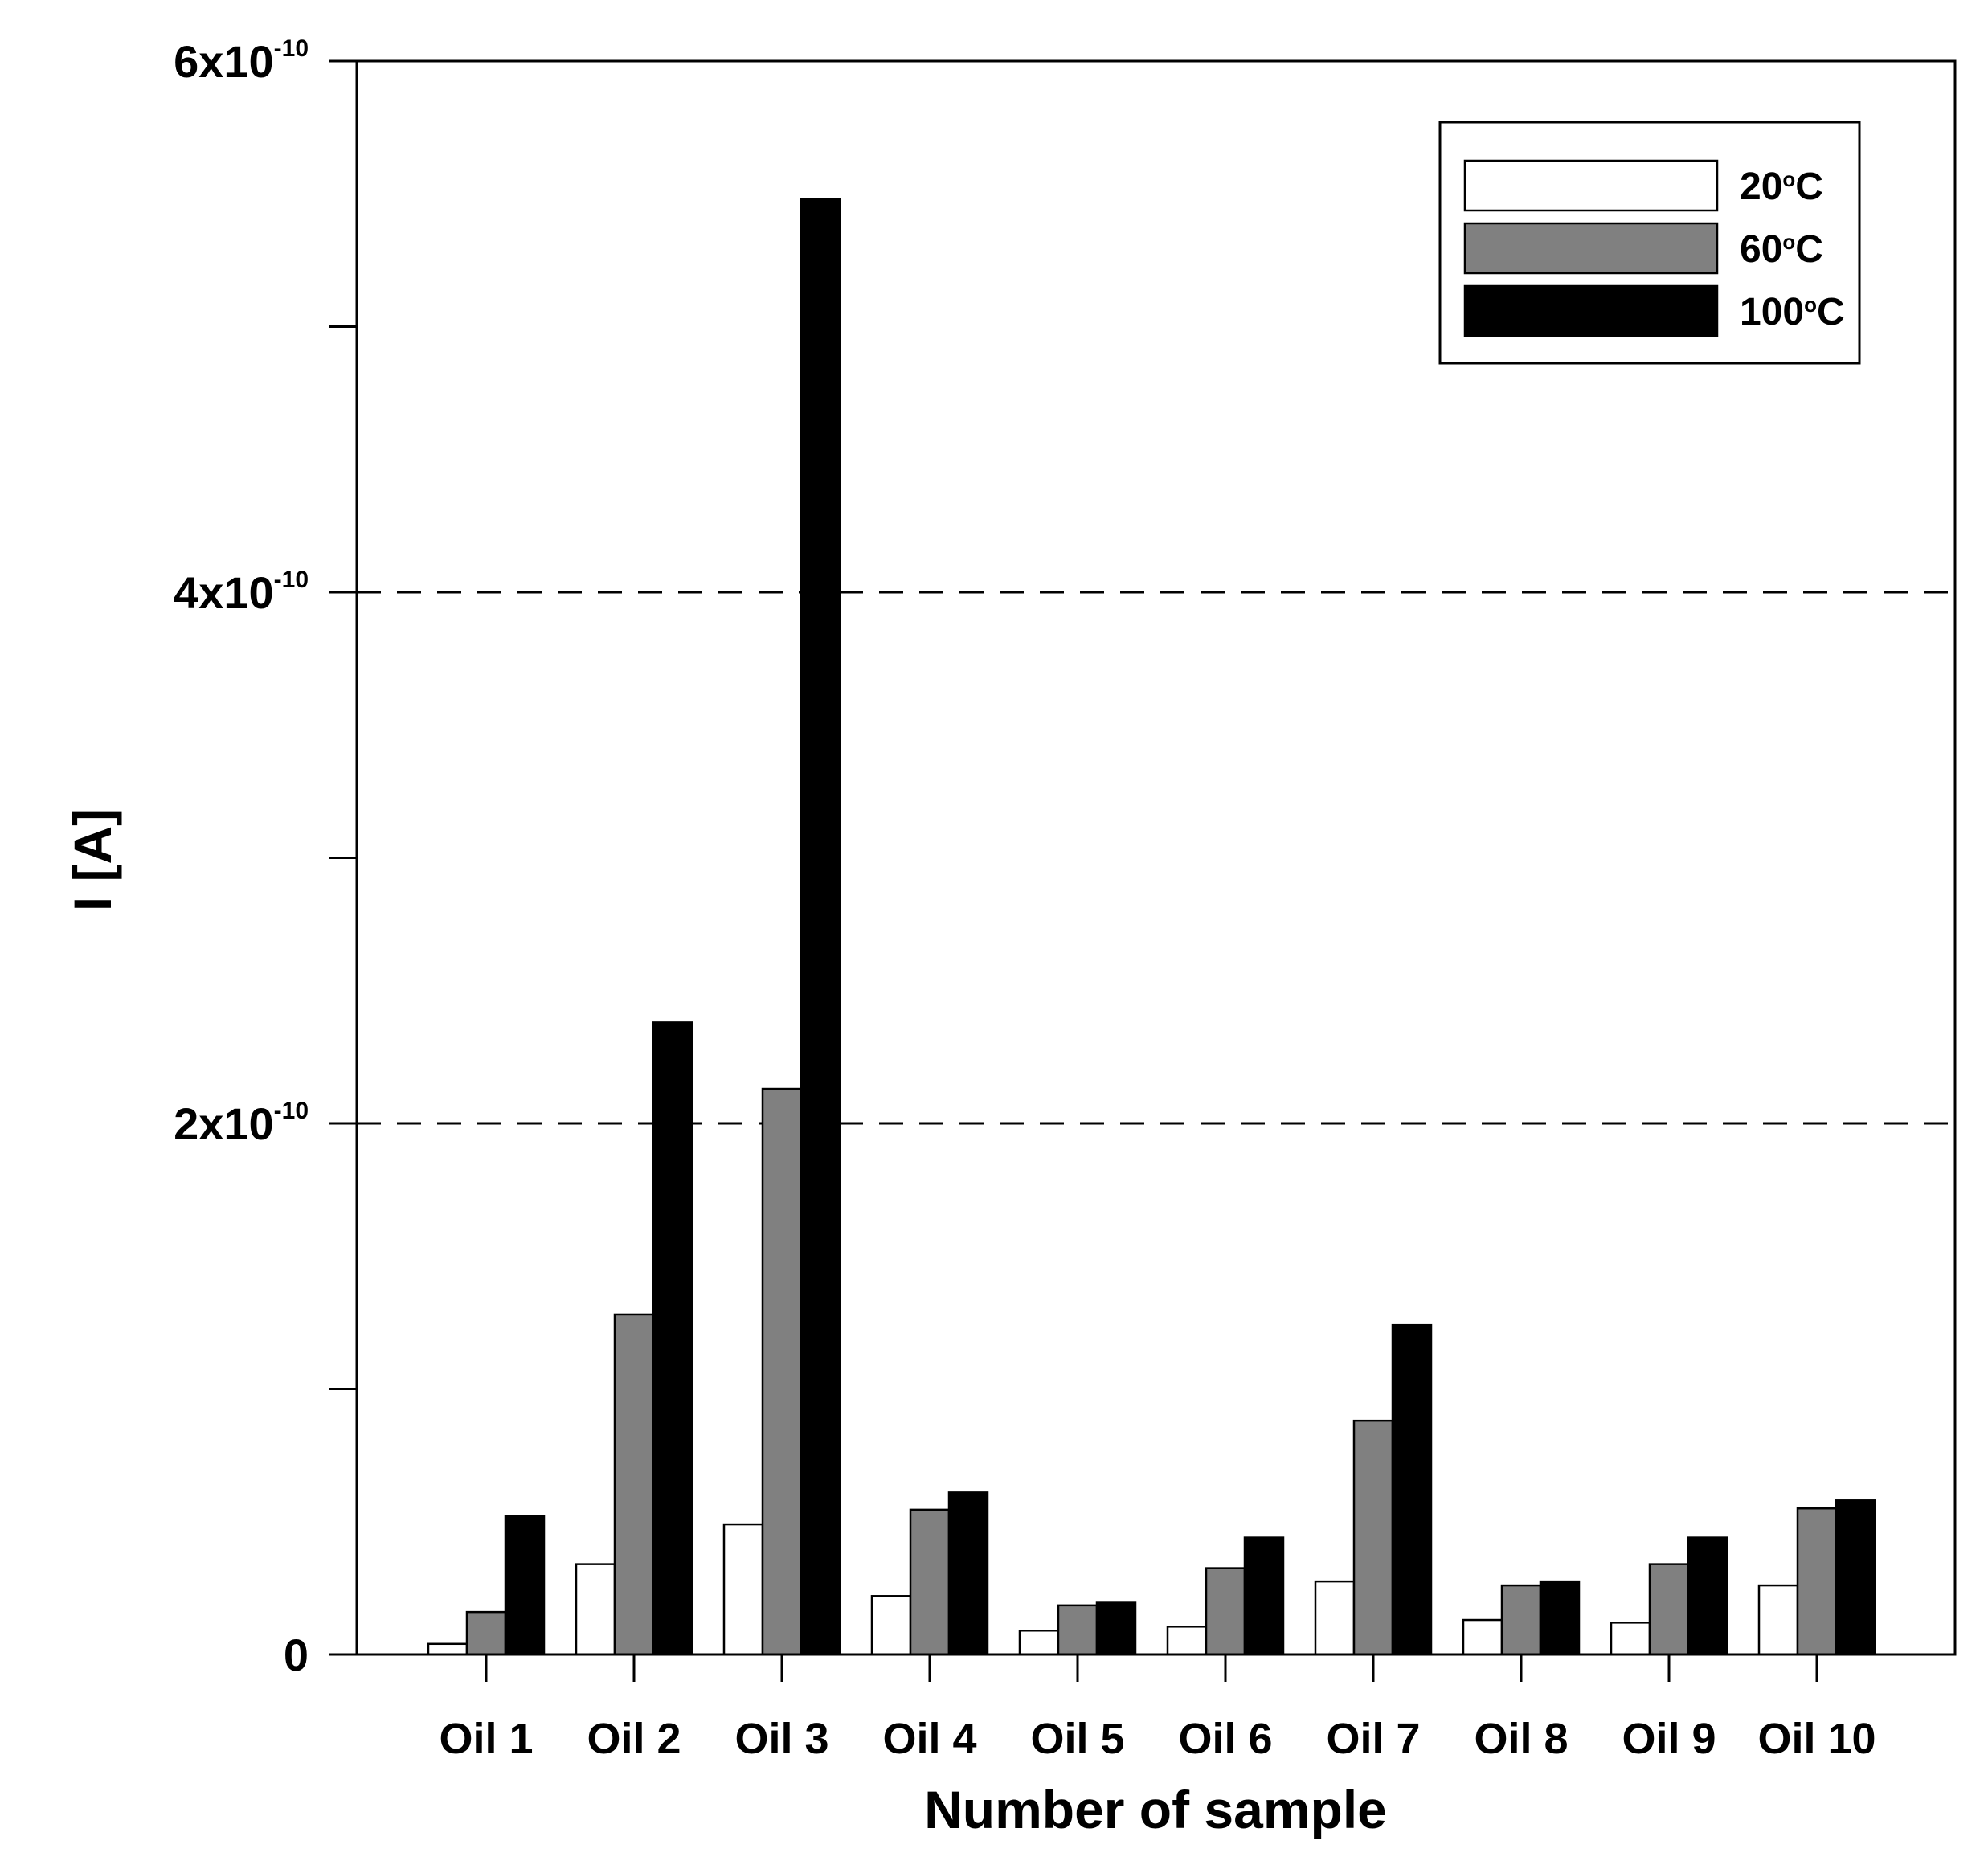  What do you see at coordinates (1225, 1739) in the screenshot?
I see `x-tick-label: Oil 6` at bounding box center [1225, 1739].